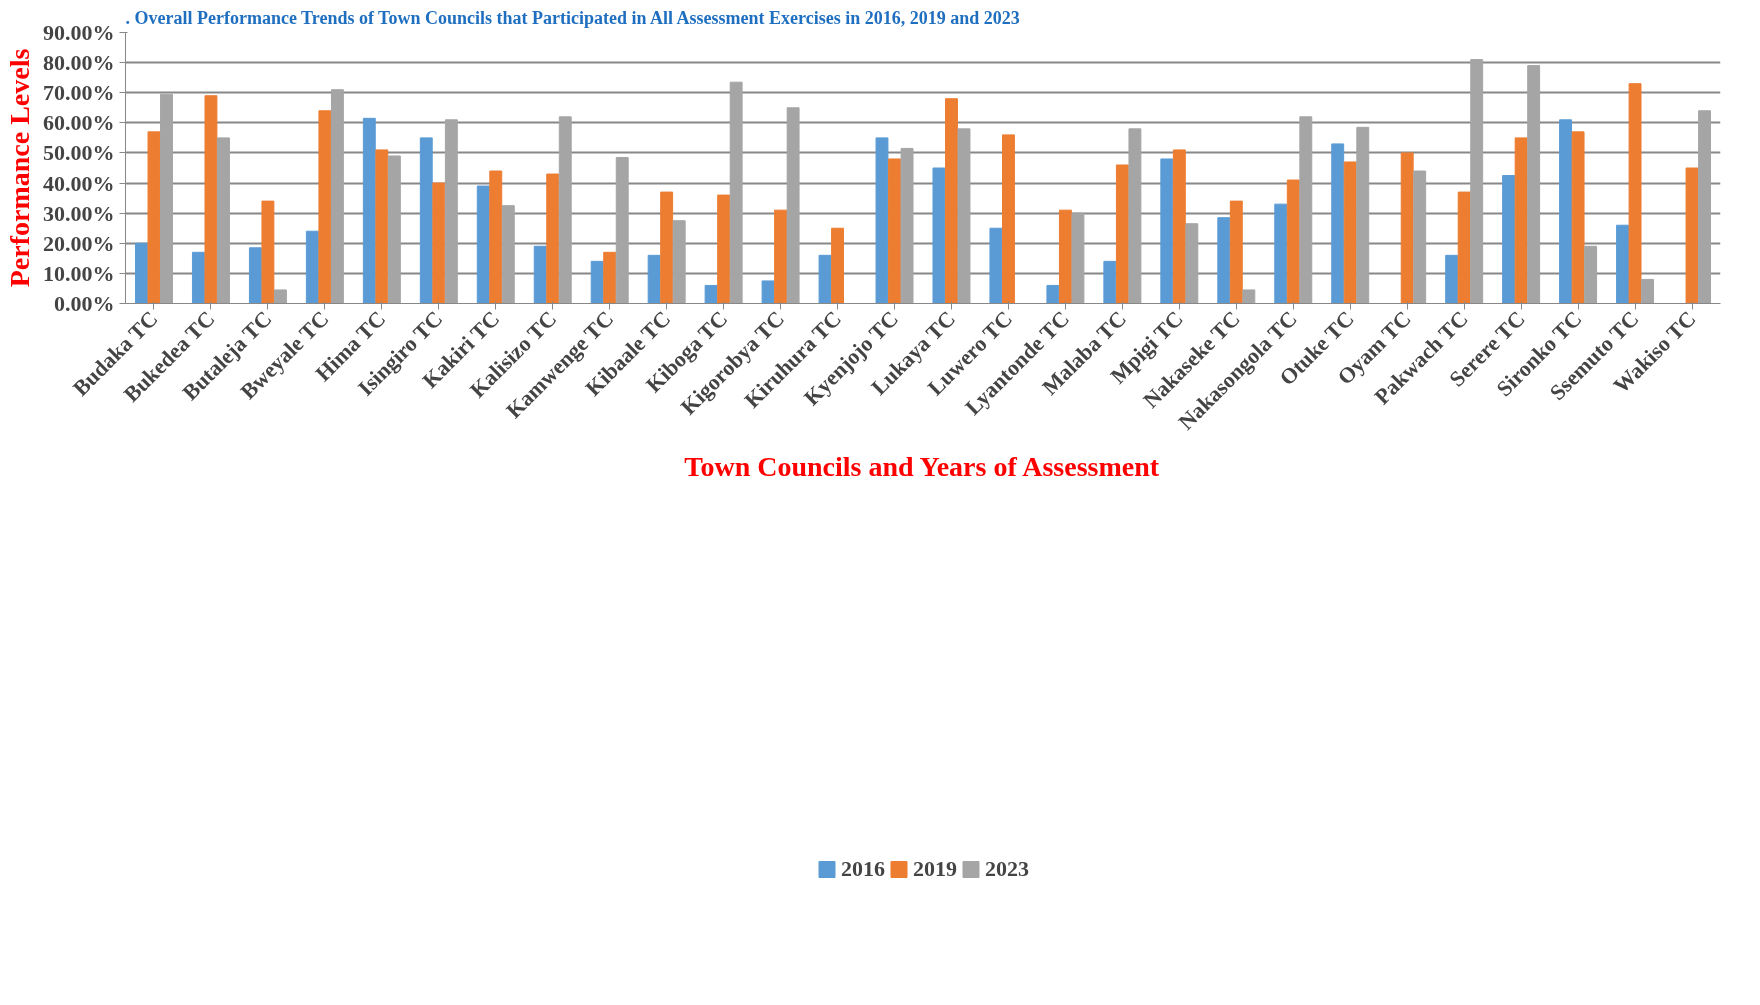 The width and height of the screenshot is (1760, 1005). Describe the element at coordinates (79, 63) in the screenshot. I see `y-tick-label: 80.00%` at that location.